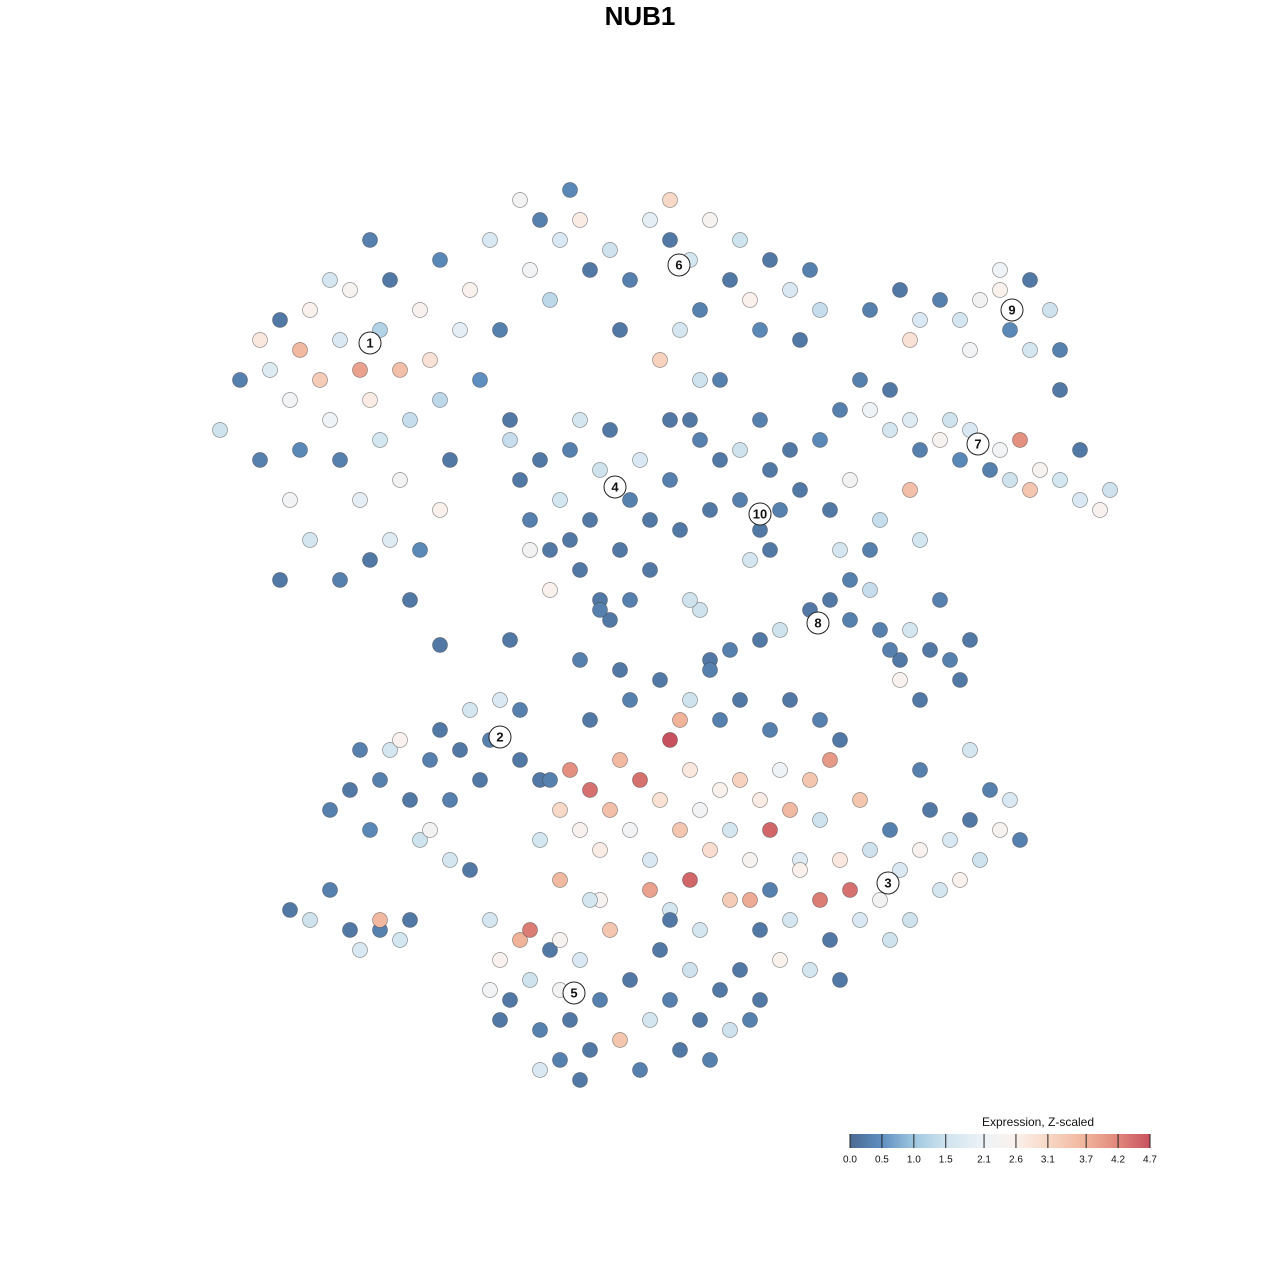 The image size is (1280, 1285). What do you see at coordinates (946, 1160) in the screenshot?
I see `colorbar-tick-label: 1.5` at bounding box center [946, 1160].